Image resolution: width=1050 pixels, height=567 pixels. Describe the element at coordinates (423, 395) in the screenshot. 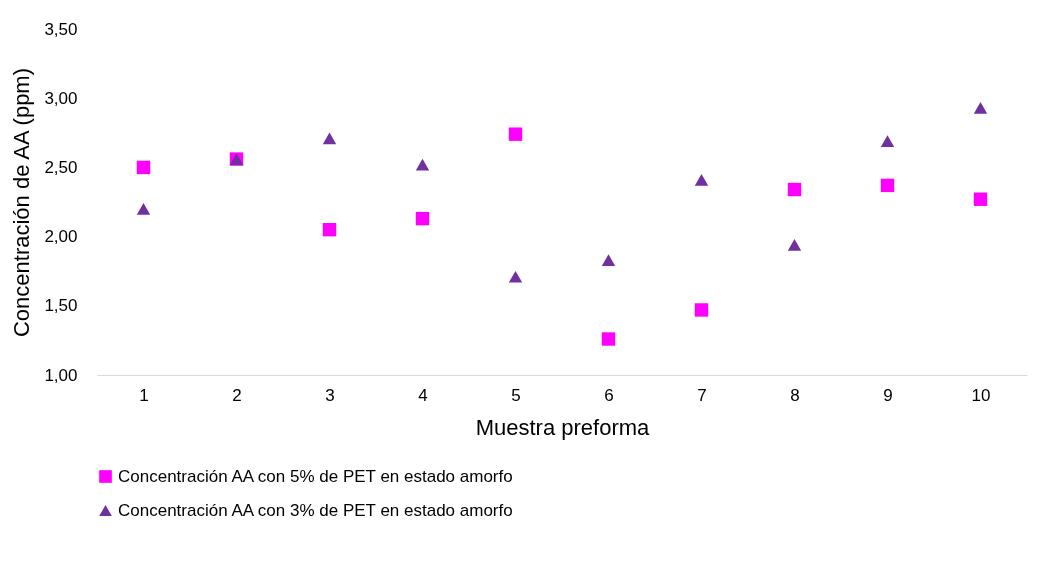

I see `x-tick-label: 4` at that location.